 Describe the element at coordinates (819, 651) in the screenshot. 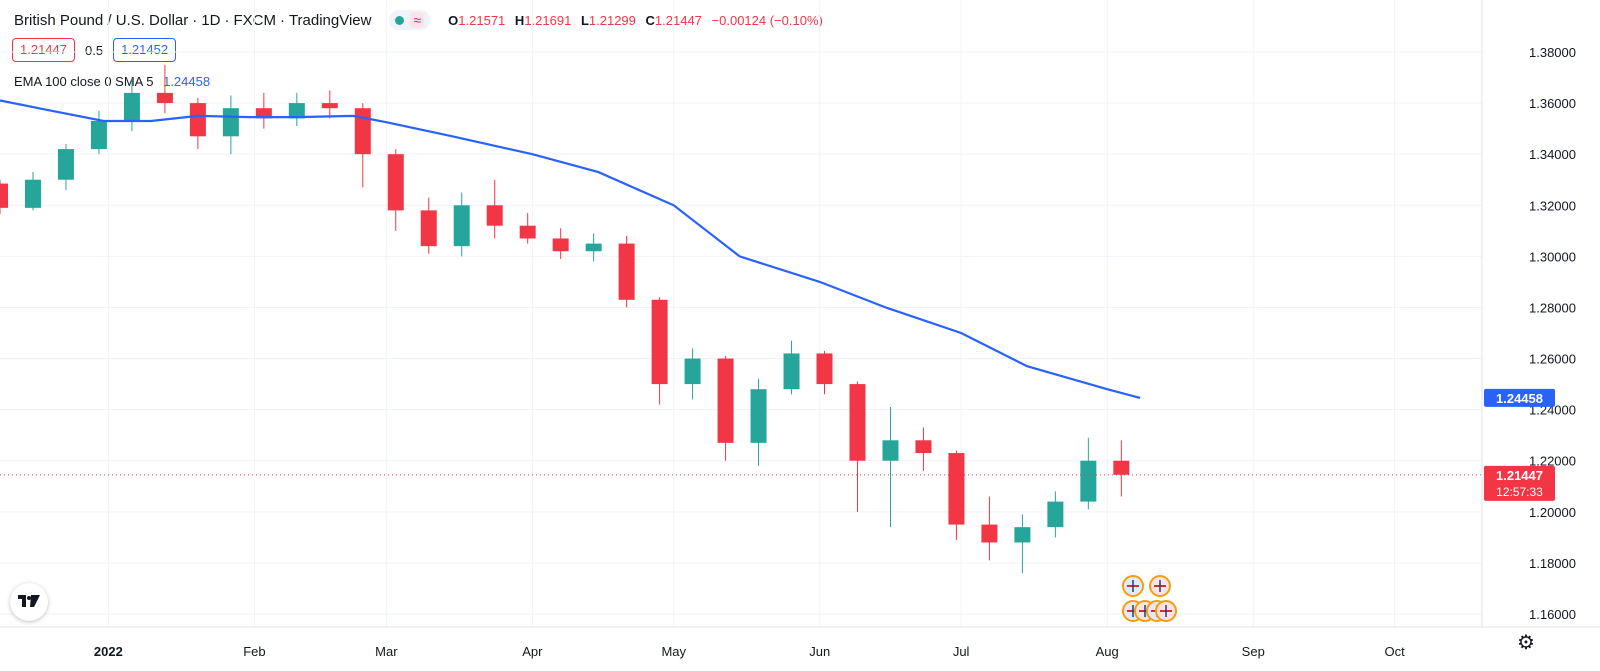

I see `time-tick-label: Jun` at that location.